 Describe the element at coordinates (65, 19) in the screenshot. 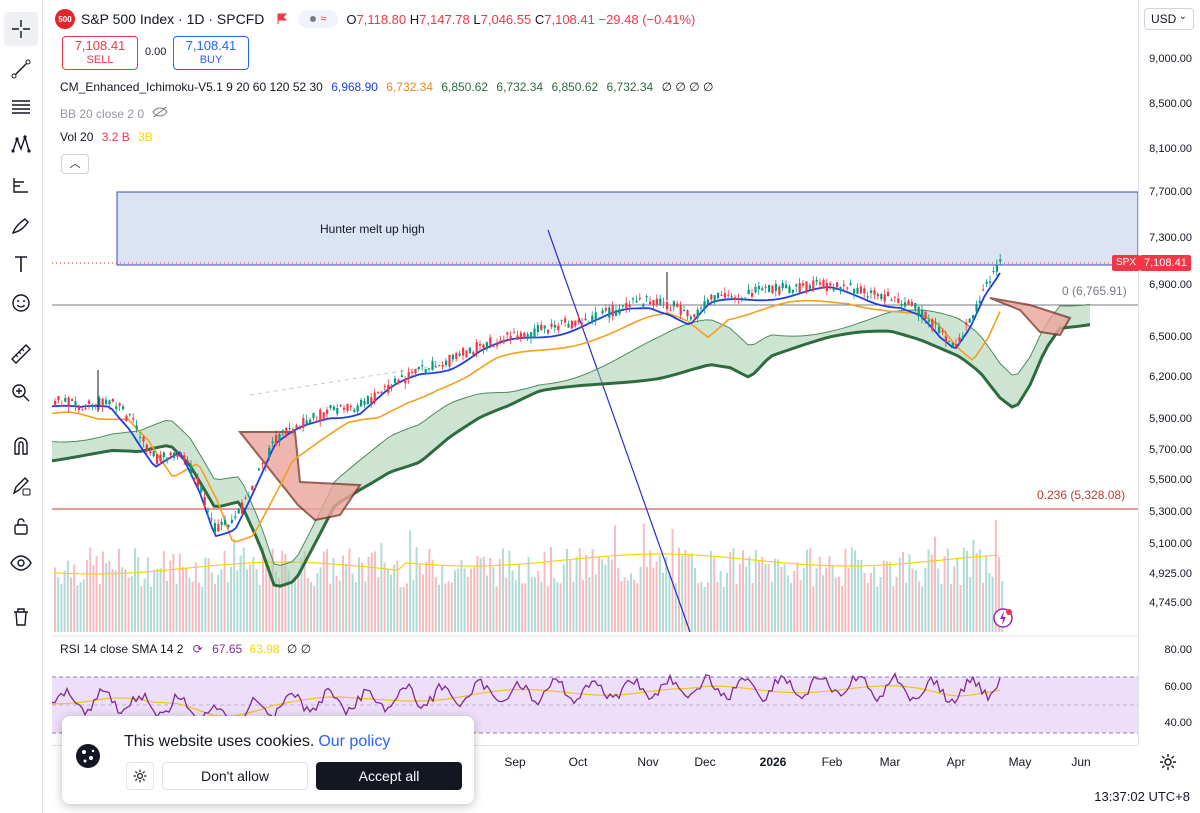

I see `symbol-logo: 500` at that location.